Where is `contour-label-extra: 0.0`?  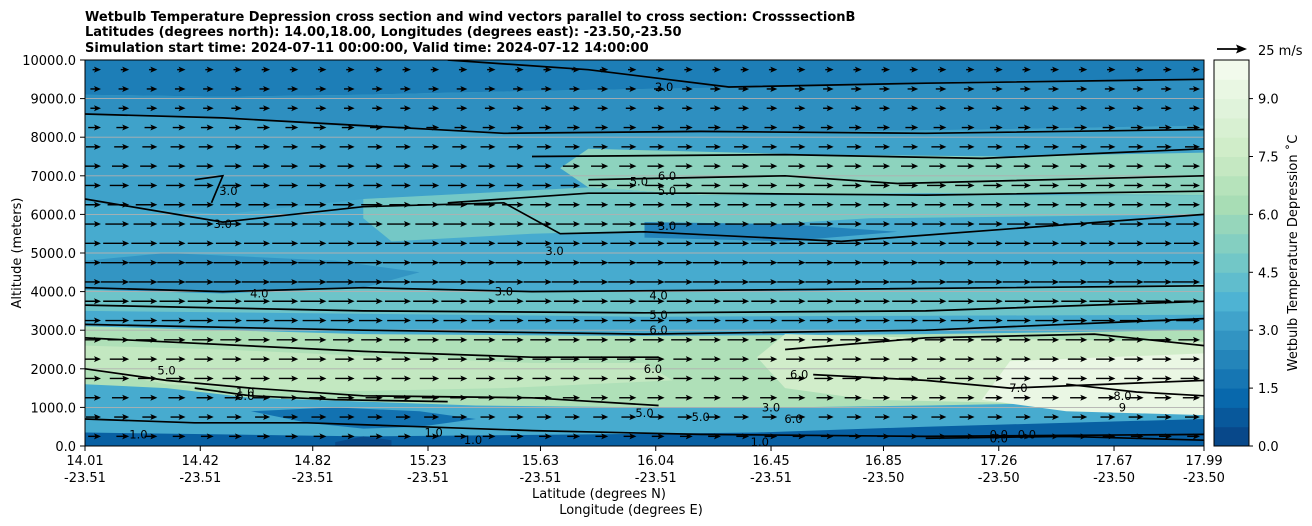 contour-label-extra: 0.0 is located at coordinates (999, 434).